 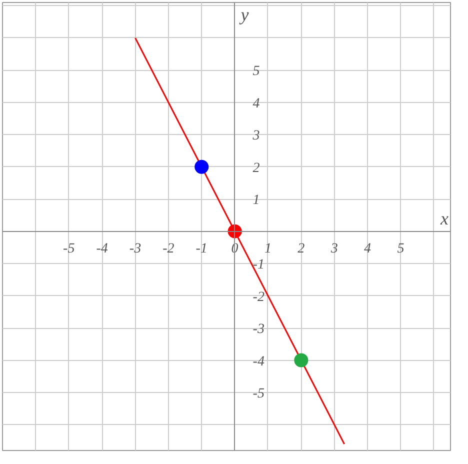 What do you see at coordinates (258, 330) in the screenshot?
I see `y-tick-label: -3` at bounding box center [258, 330].